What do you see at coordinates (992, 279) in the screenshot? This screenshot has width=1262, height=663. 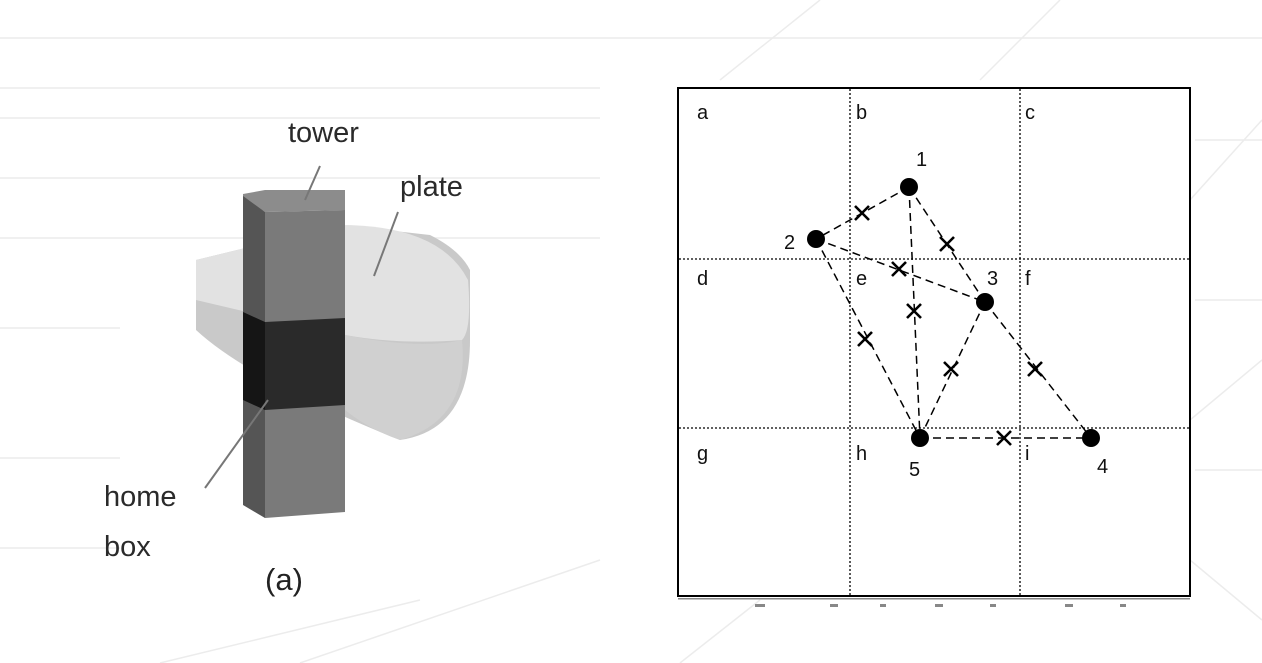 I see `node-label-3: 3` at bounding box center [992, 279].